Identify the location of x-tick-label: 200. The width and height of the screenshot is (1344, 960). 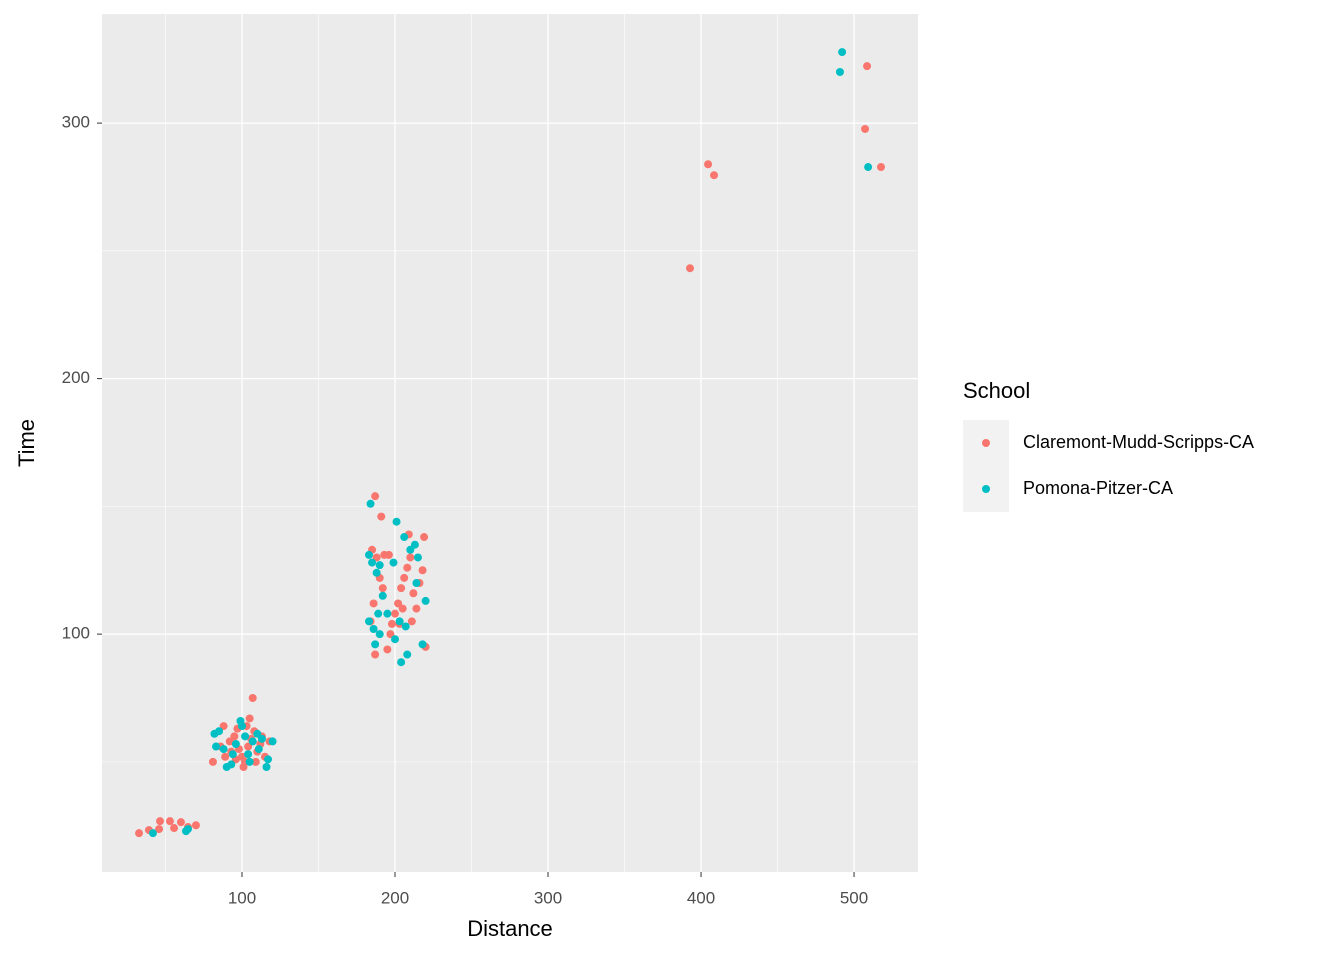
(395, 897).